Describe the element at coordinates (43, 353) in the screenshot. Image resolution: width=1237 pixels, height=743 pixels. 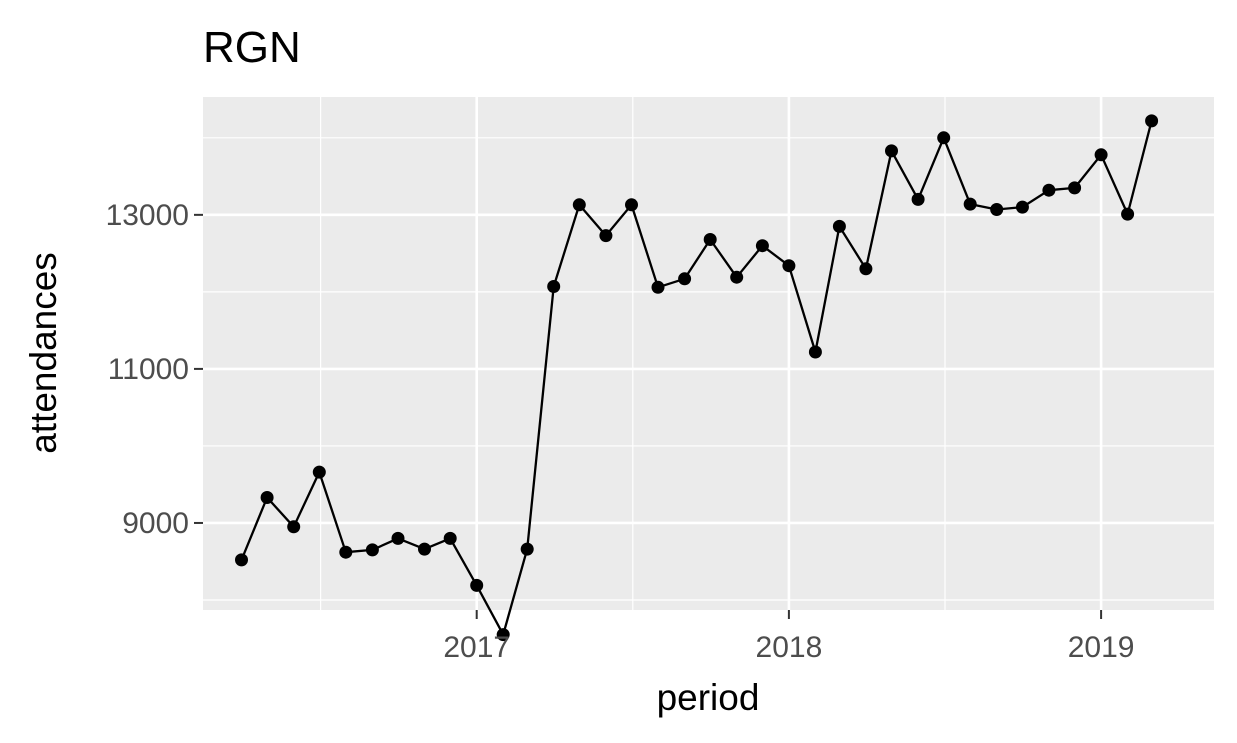
I see `y-axis-title: attendances` at that location.